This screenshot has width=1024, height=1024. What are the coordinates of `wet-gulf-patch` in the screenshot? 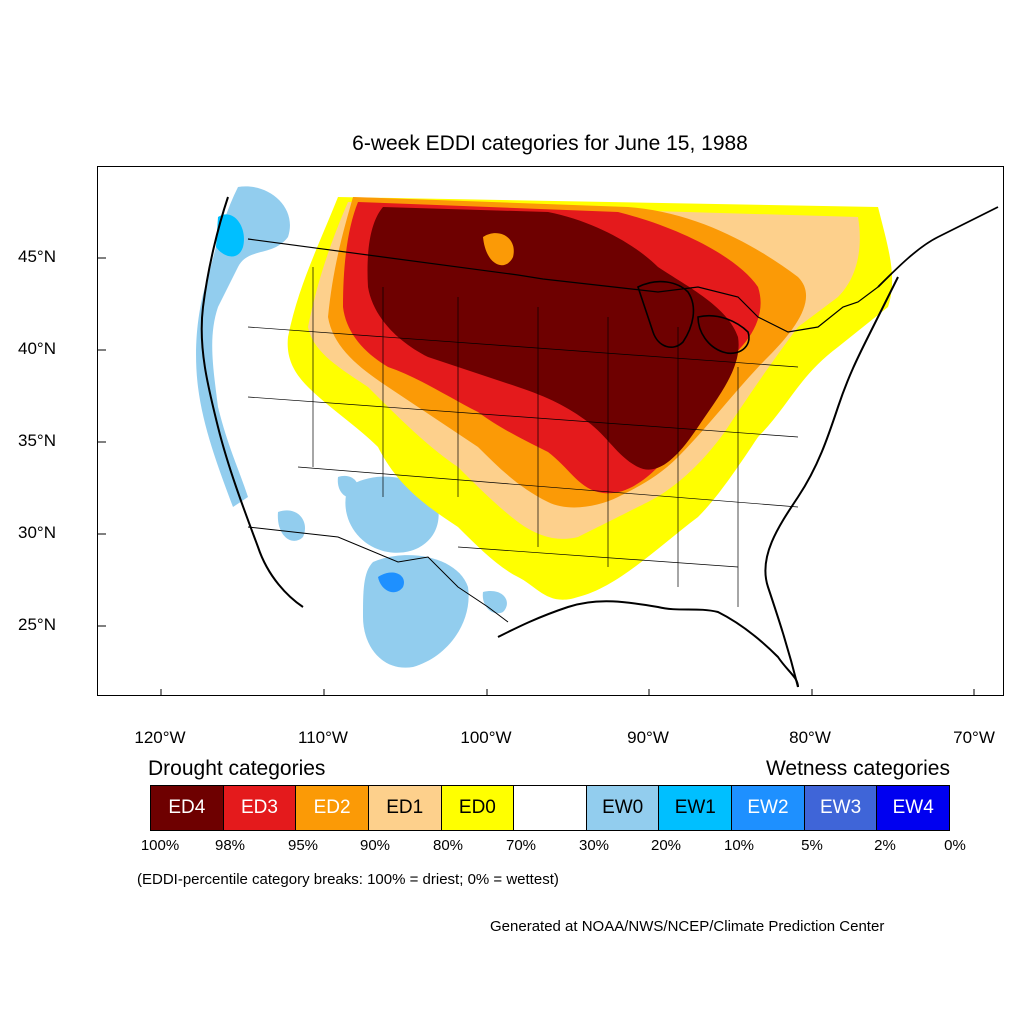 It's located at (494, 602).